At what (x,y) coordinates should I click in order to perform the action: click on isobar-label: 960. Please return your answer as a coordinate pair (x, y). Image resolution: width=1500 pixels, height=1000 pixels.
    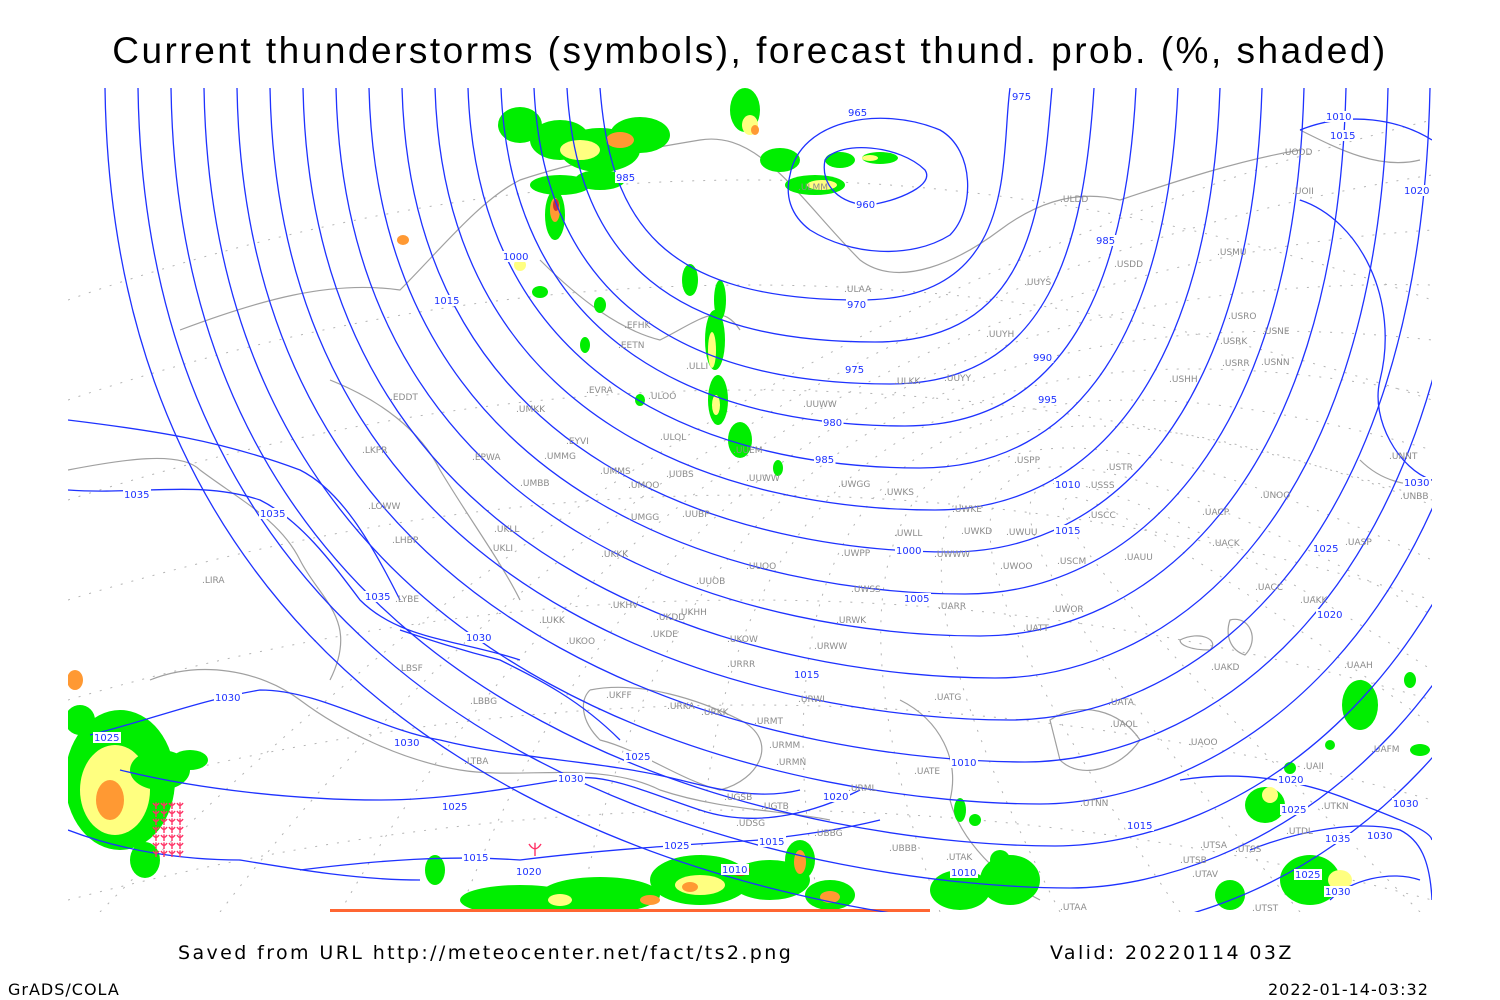
    Looking at the image, I should click on (865, 205).